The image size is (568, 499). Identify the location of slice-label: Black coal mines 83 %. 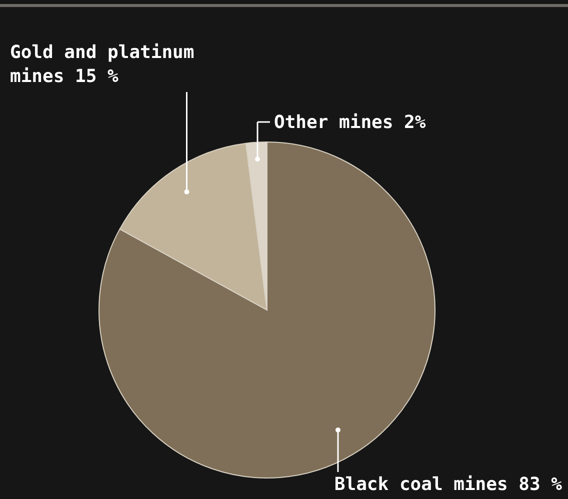
(448, 484).